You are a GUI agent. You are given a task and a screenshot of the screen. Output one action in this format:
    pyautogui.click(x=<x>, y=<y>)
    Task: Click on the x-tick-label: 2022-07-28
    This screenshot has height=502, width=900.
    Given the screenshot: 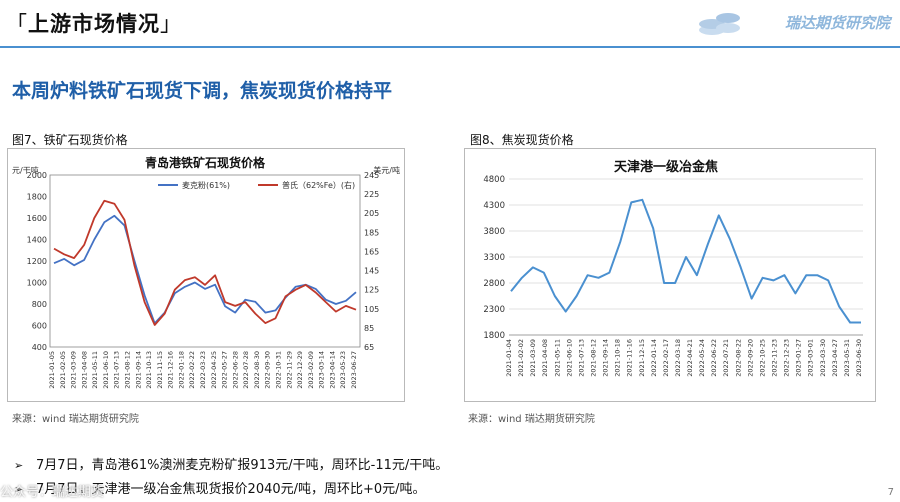 What is the action you would take?
    pyautogui.click(x=246, y=370)
    